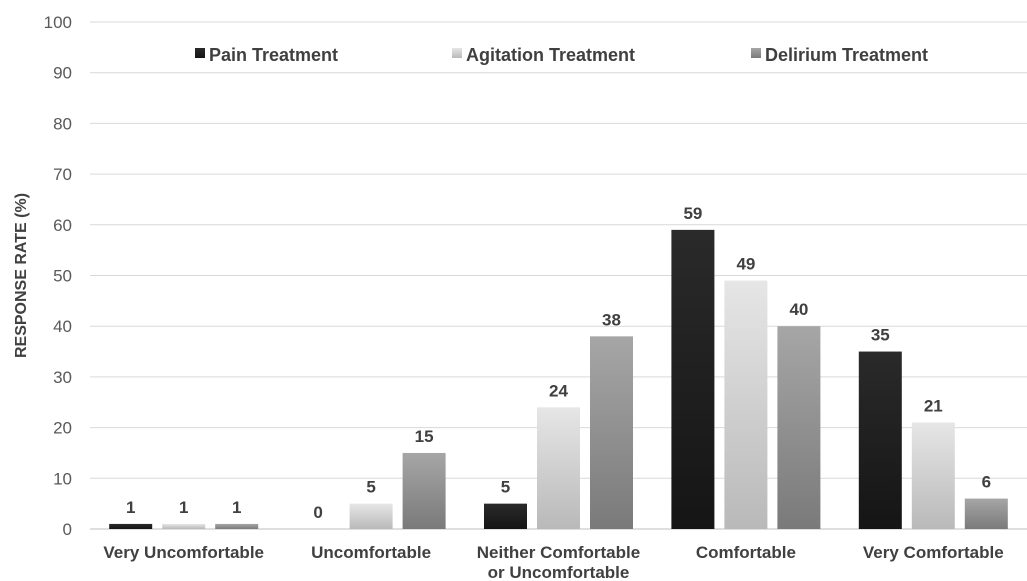 The image size is (1027, 581). I want to click on category-label: Very Uncomfortable, so click(183, 552).